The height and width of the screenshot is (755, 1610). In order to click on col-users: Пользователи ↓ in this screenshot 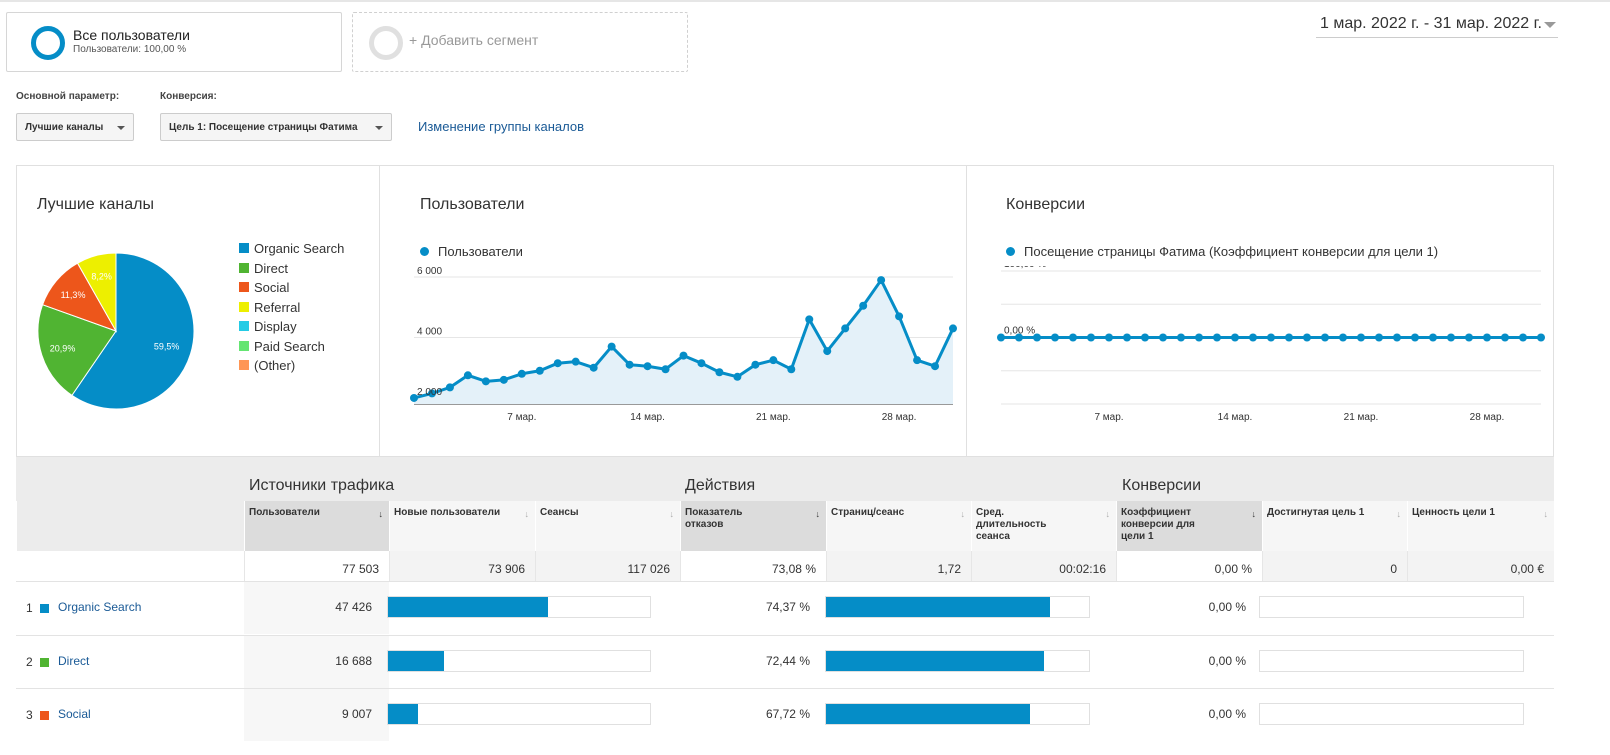, I will do `click(316, 526)`.